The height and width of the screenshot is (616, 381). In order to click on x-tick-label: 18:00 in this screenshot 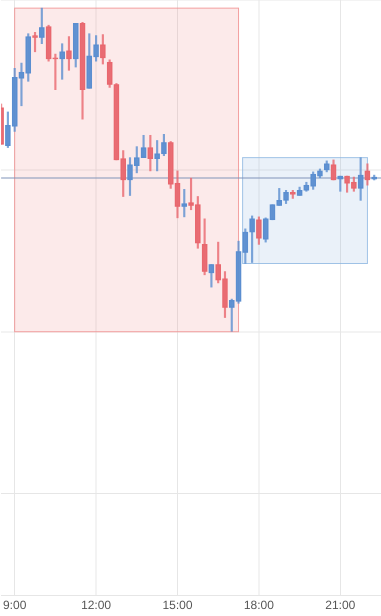, I will do `click(259, 605)`.